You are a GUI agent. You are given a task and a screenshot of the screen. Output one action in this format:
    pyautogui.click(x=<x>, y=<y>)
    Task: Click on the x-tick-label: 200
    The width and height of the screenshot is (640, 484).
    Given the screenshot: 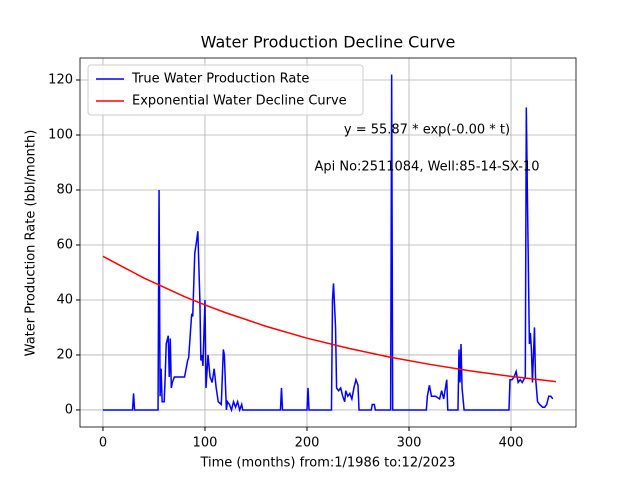 What is the action you would take?
    pyautogui.click(x=307, y=443)
    